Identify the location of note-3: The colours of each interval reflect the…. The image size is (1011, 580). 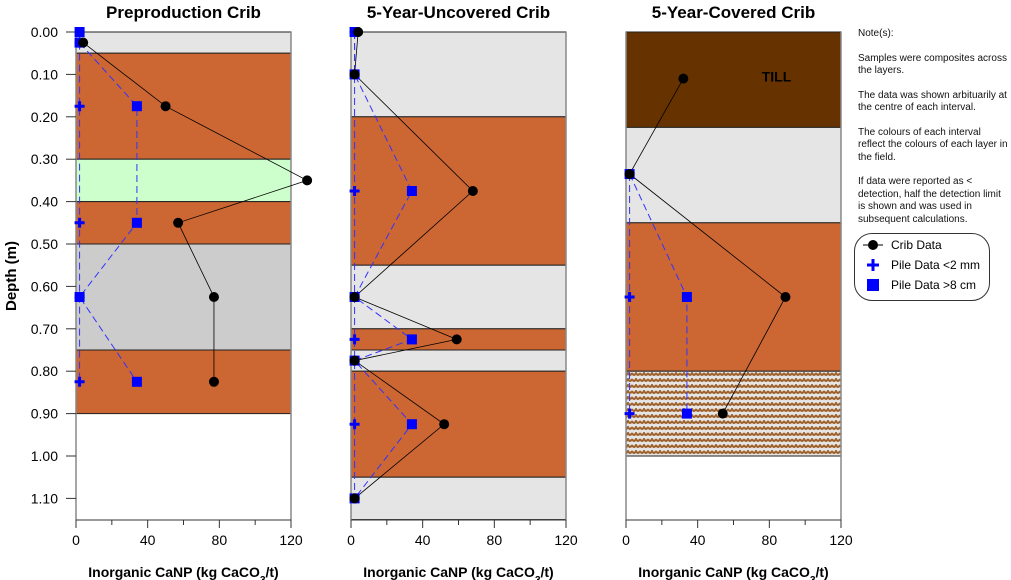
(933, 144).